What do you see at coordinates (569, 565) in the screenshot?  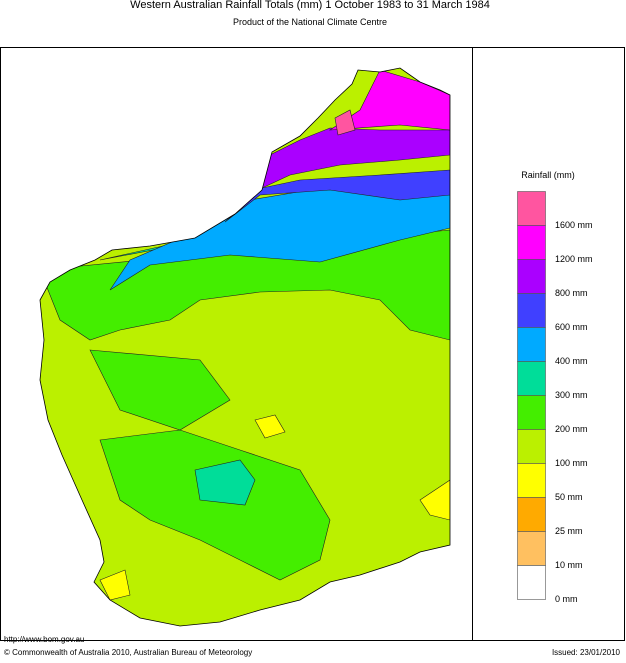 I see `legend-label: 10 mm` at bounding box center [569, 565].